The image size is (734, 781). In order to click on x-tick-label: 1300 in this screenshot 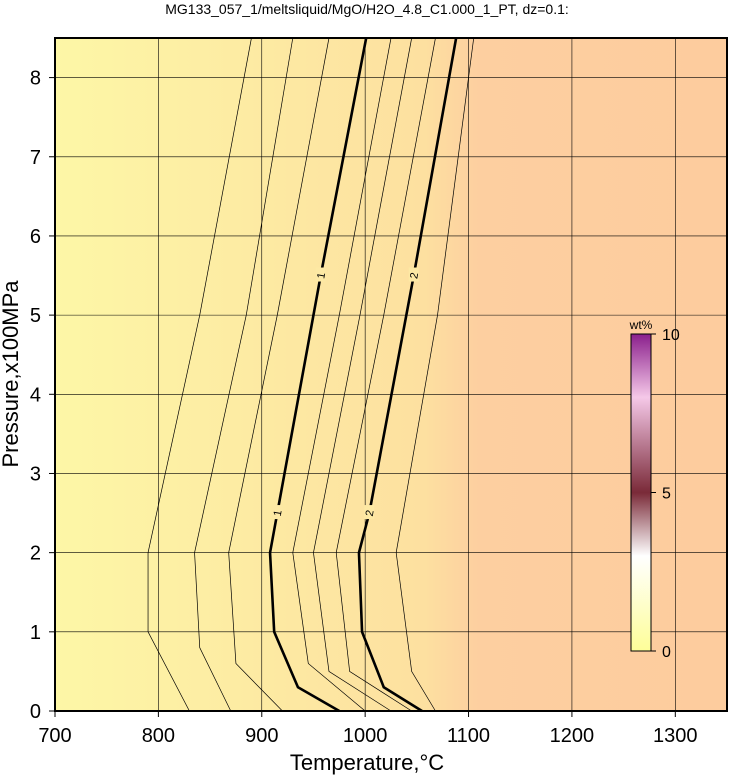, I will do `click(675, 736)`.